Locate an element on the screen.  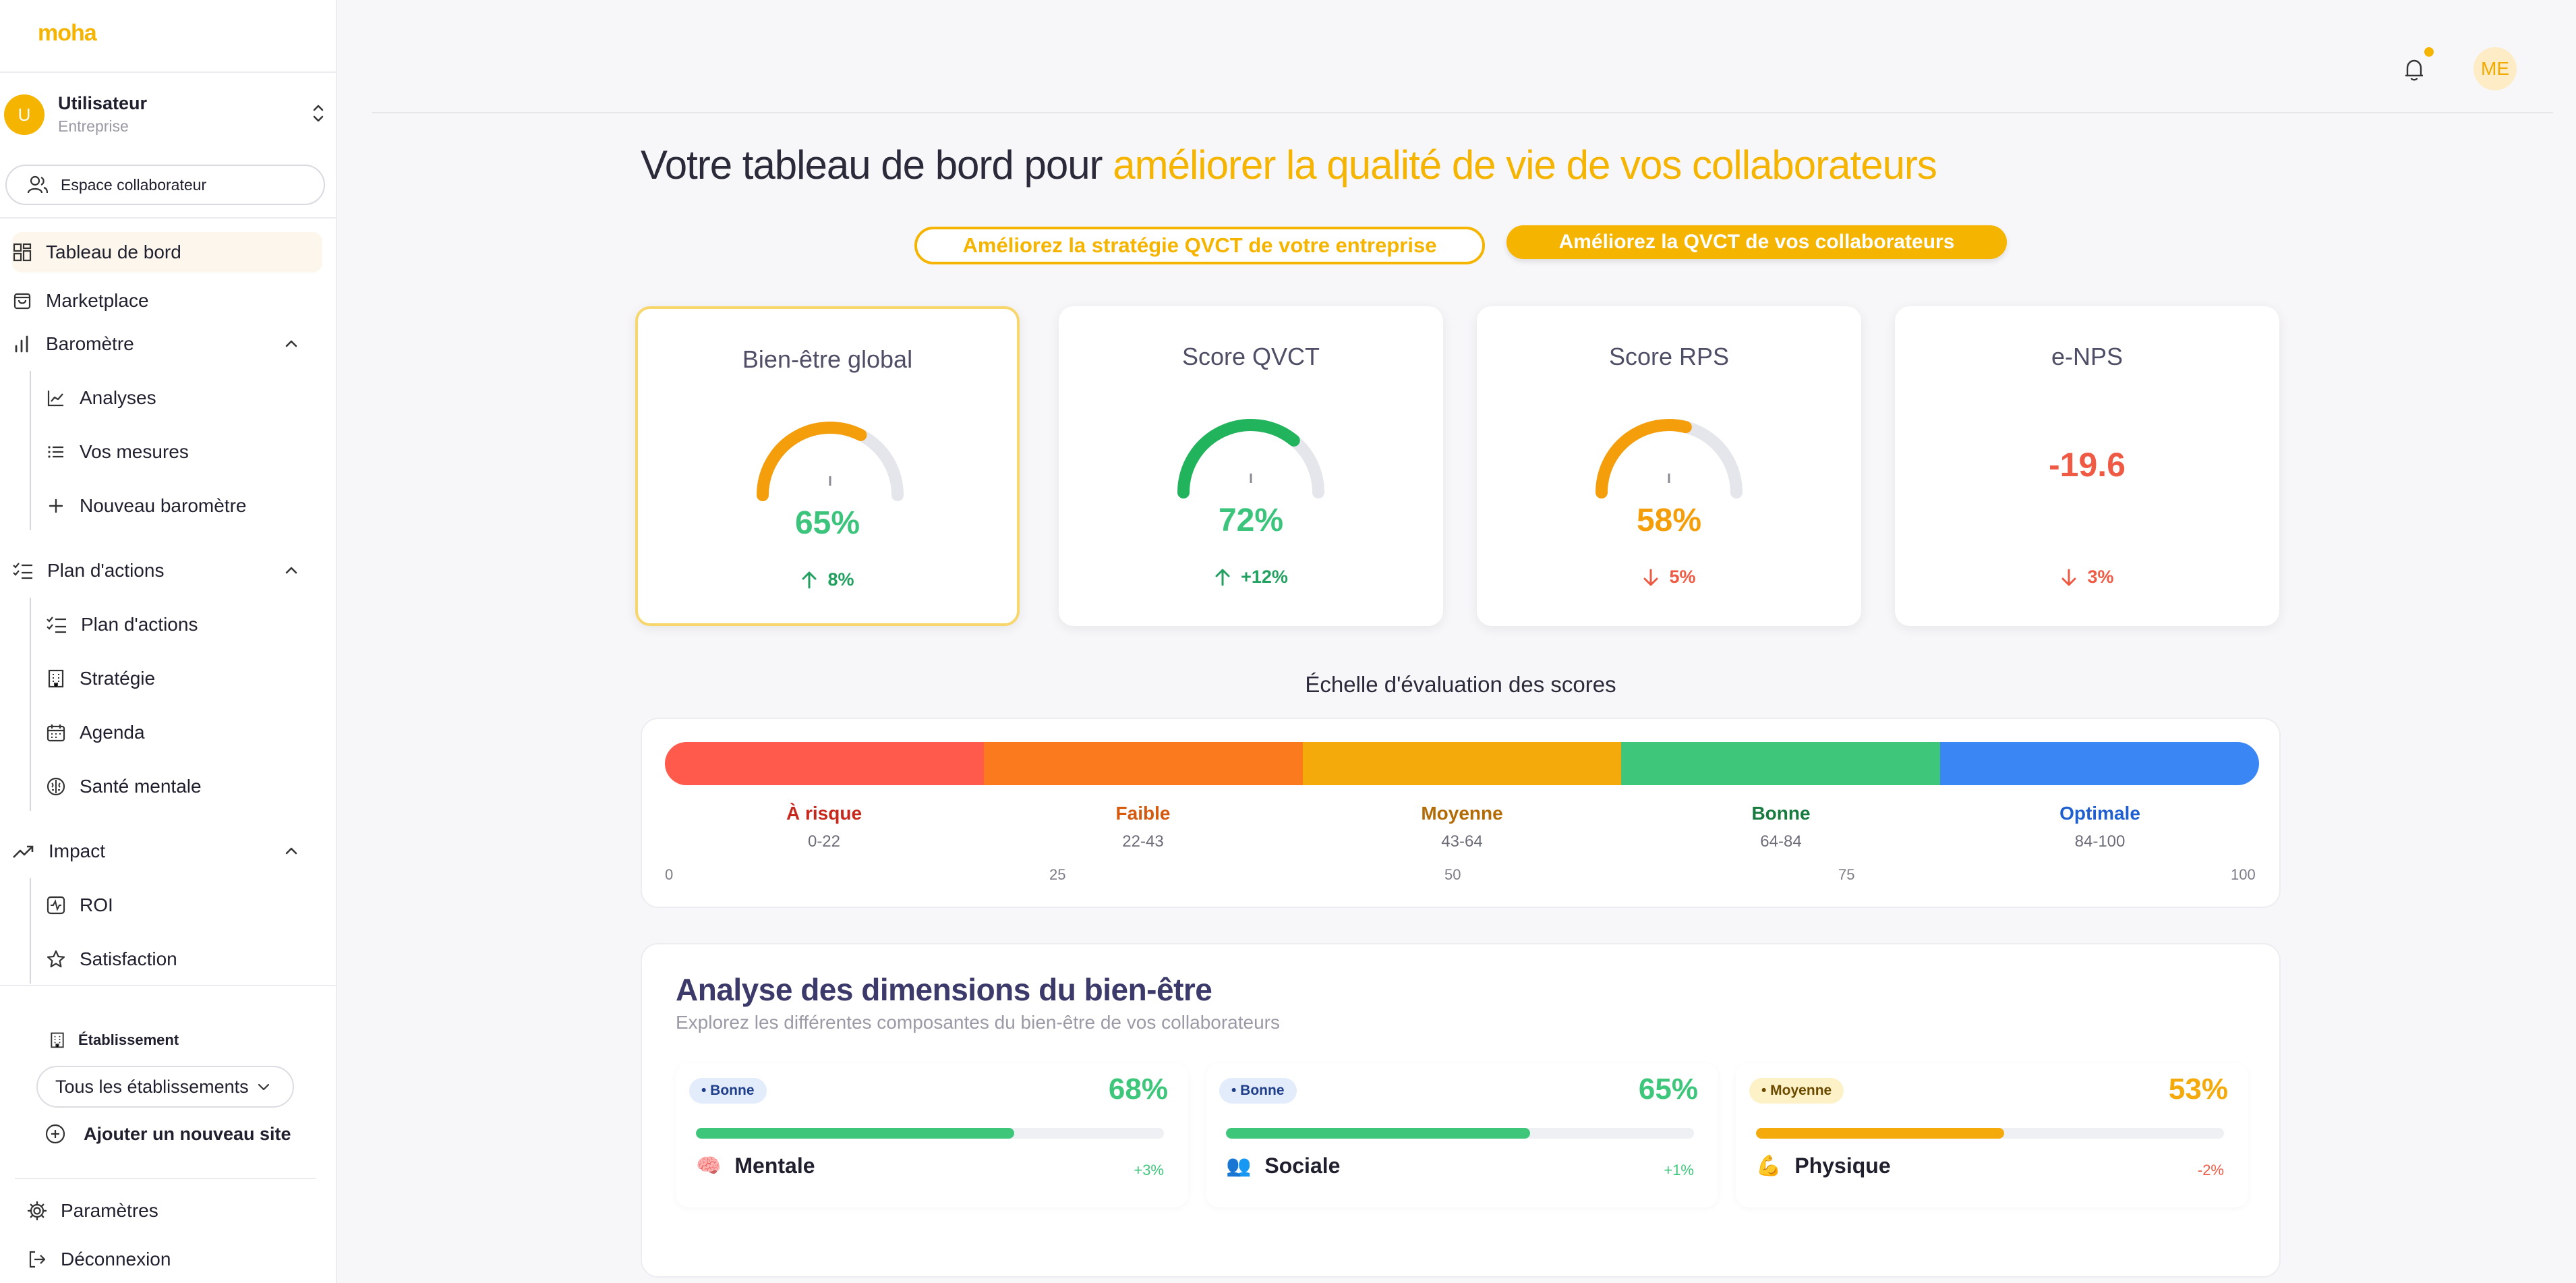
sidebar-item-vos-mesures: Vos mesures is located at coordinates (184, 452).